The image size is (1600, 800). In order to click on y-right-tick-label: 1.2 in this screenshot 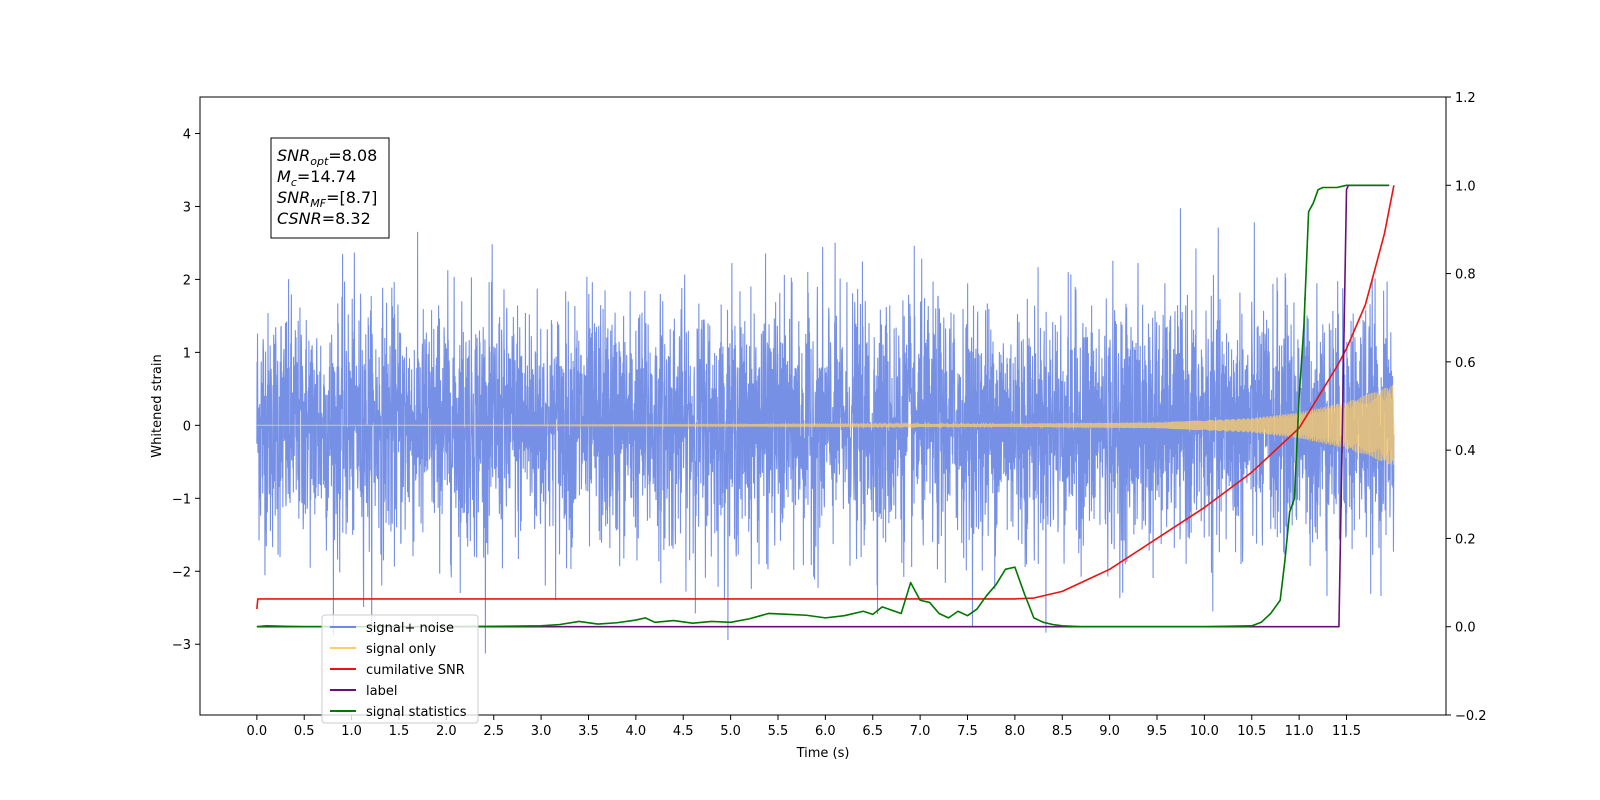, I will do `click(1465, 98)`.